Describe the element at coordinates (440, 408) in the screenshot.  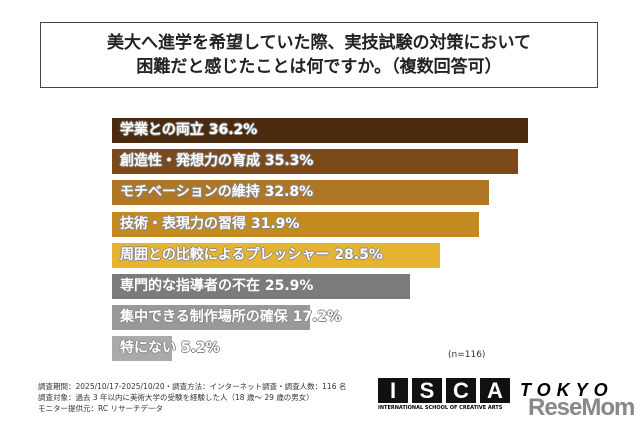
I see `logo-subtitle: INTERNATIONAL SCHOOL OF CREATIVE ARTS` at that location.